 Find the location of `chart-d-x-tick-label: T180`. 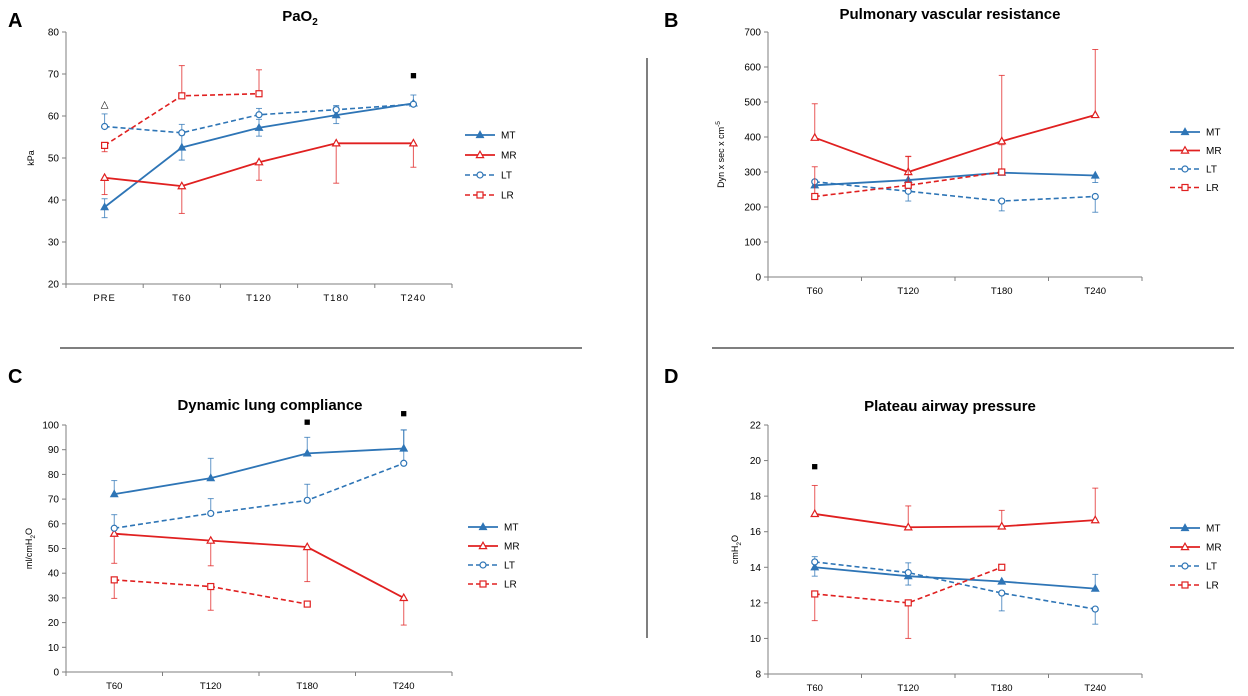

chart-d-x-tick-label: T180 is located at coordinates (1002, 688).